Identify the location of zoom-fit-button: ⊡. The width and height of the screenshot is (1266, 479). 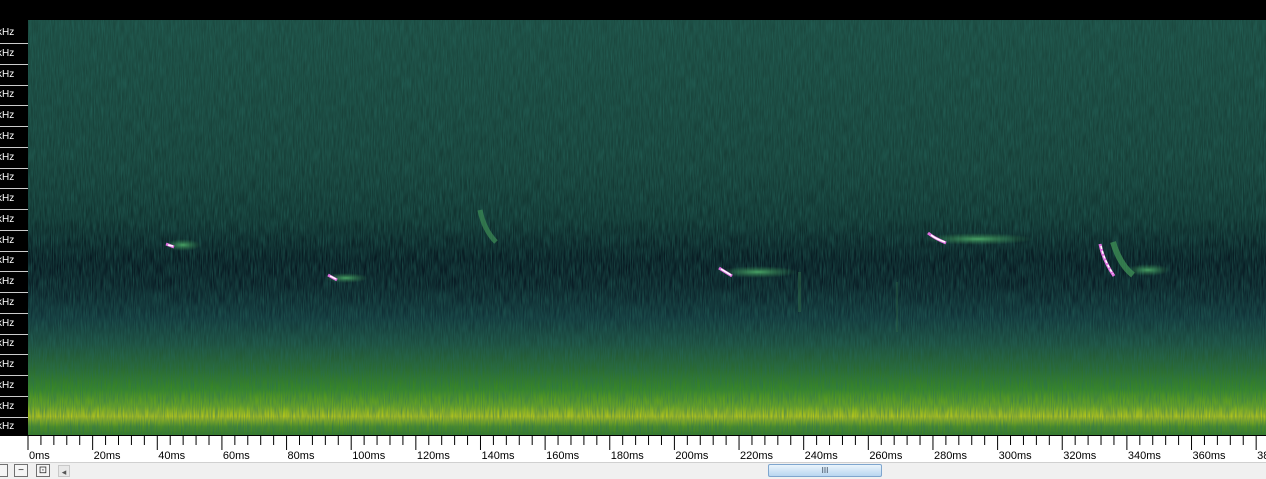
(43, 470).